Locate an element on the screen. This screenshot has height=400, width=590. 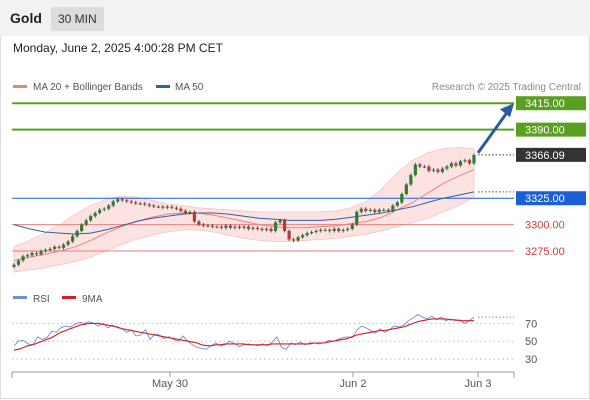
rsi-tick-70: 70 is located at coordinates (531, 324).